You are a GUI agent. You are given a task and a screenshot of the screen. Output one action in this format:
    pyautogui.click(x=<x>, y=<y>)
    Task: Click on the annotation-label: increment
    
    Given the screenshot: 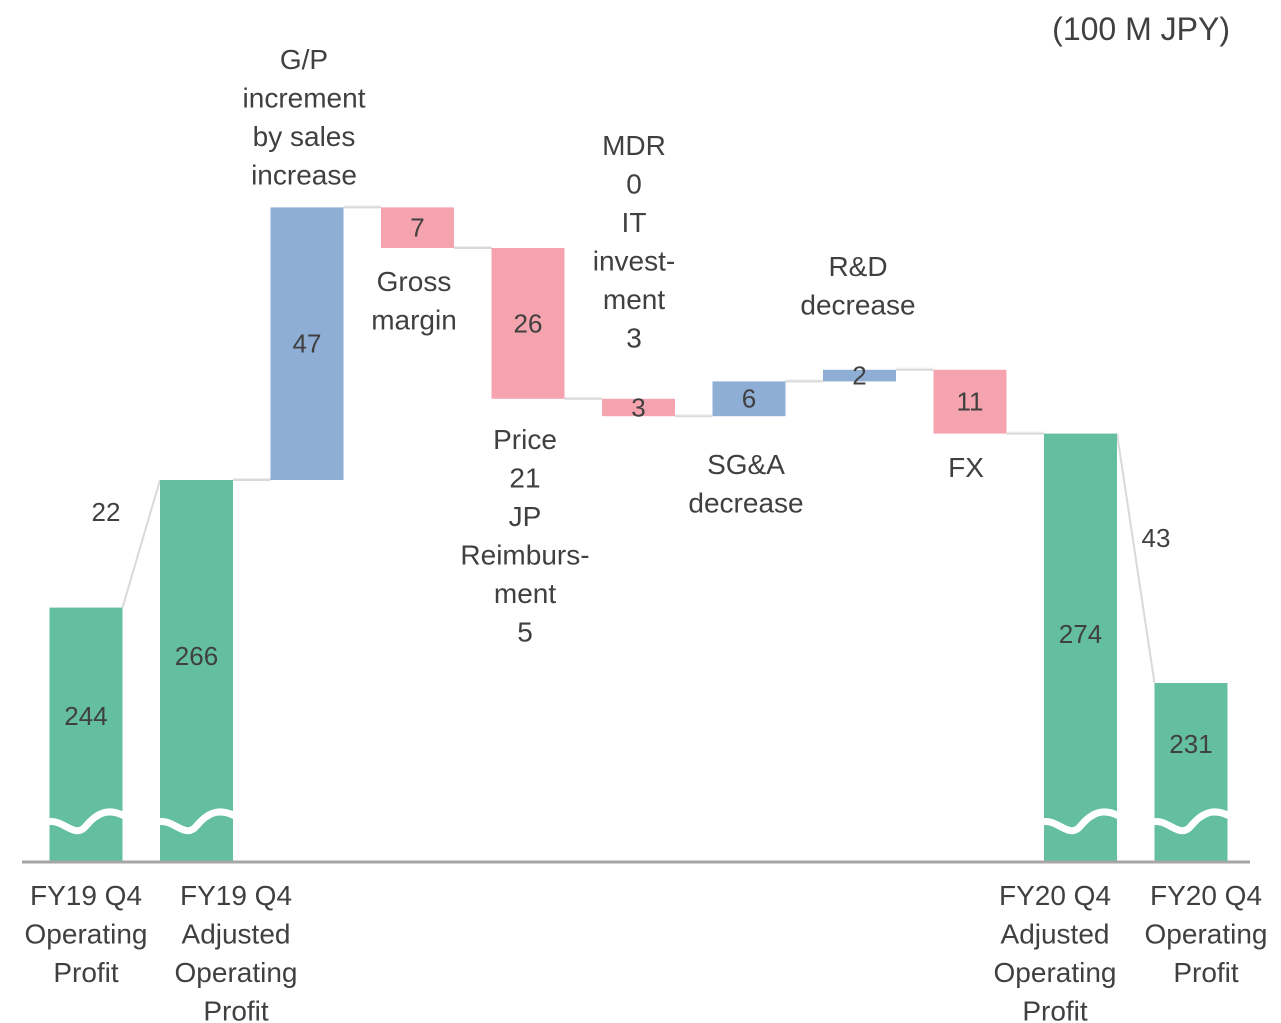 What is the action you would take?
    pyautogui.click(x=304, y=98)
    